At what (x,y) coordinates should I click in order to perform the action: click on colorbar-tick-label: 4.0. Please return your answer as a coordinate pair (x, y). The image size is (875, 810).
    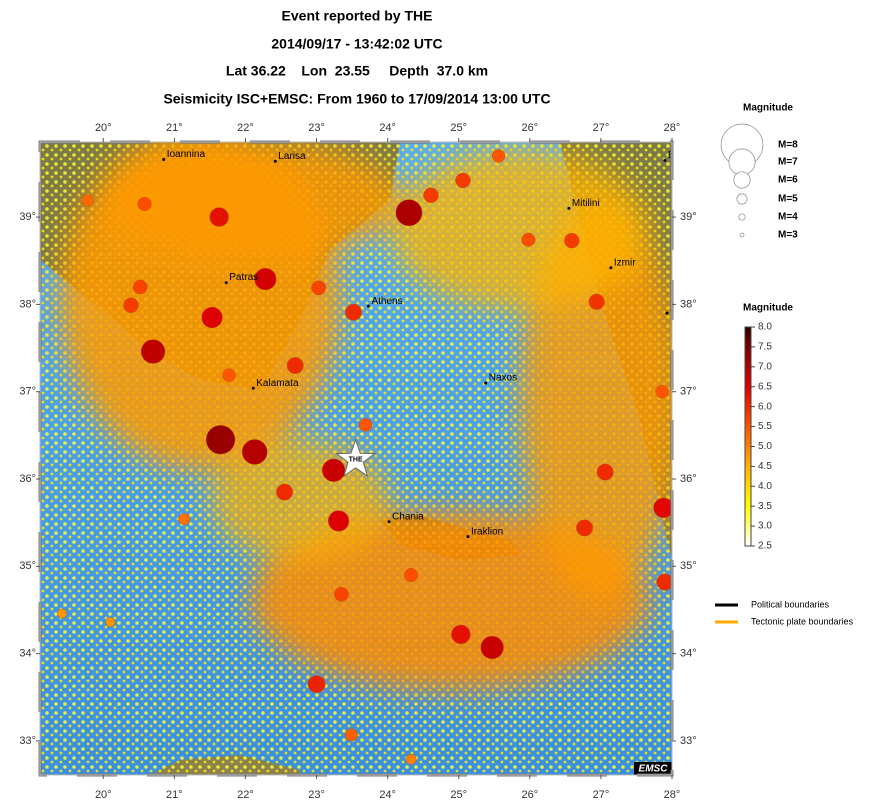
    Looking at the image, I should click on (765, 486).